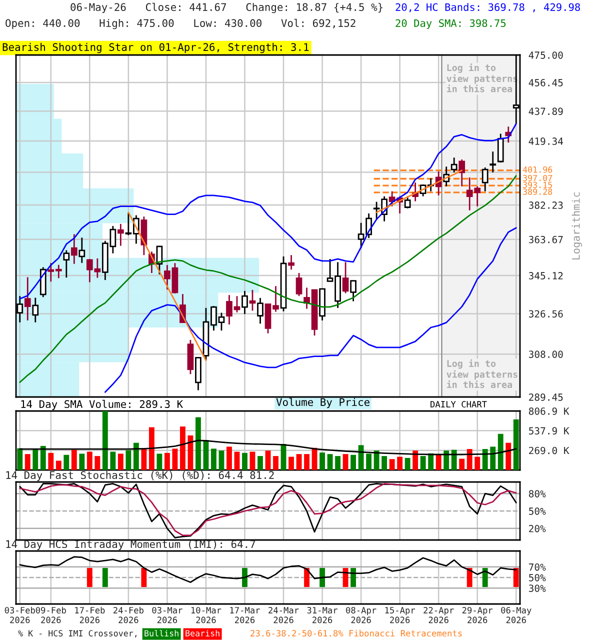 Image resolution: width=600 pixels, height=640 pixels. What do you see at coordinates (549, 450) in the screenshot?
I see `y-tick-label: 269.0 K` at bounding box center [549, 450].